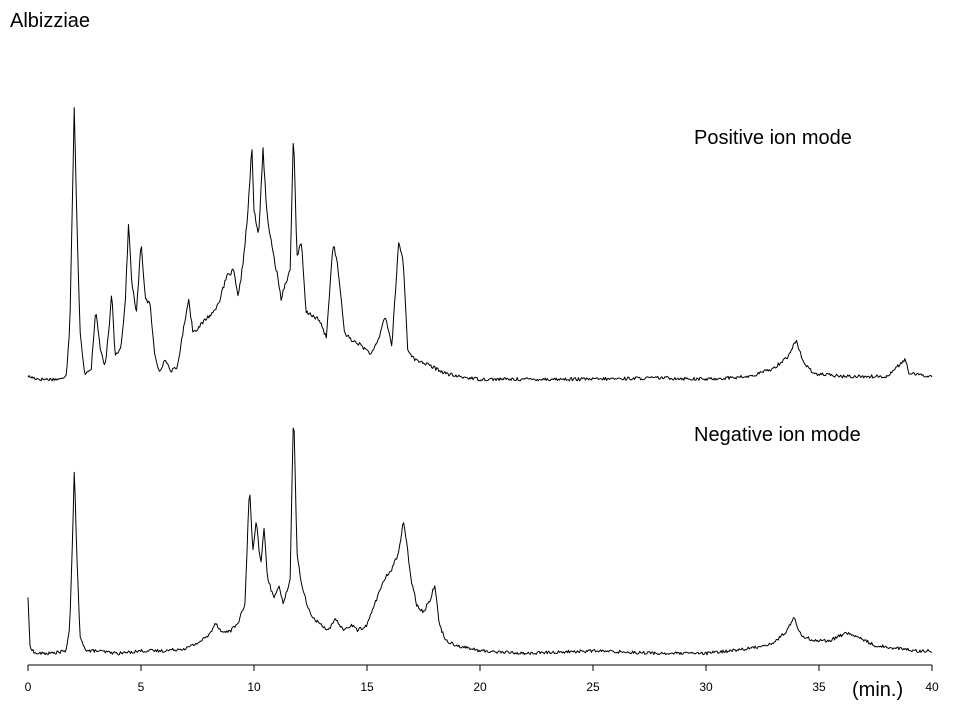 The height and width of the screenshot is (720, 960). Describe the element at coordinates (819, 687) in the screenshot. I see `x-tick-label: 35` at that location.